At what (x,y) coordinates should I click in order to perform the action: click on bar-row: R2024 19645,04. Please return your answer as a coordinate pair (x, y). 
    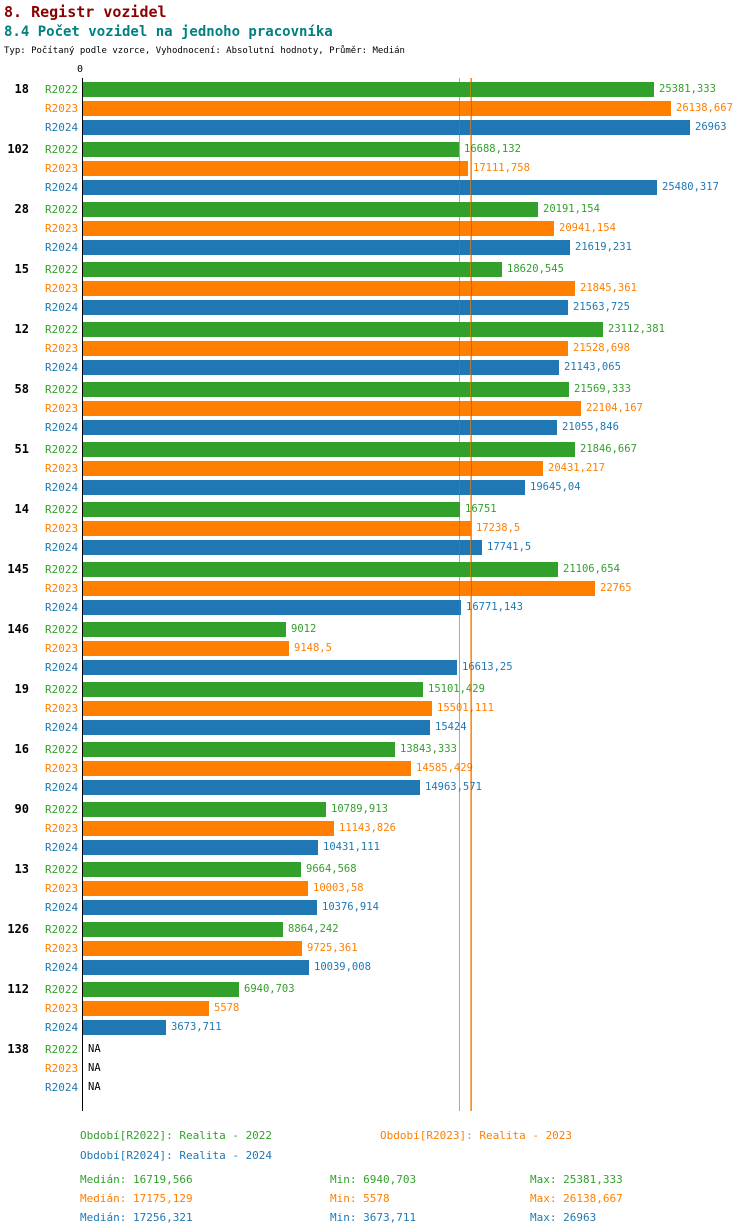
    Looking at the image, I should click on (375, 487).